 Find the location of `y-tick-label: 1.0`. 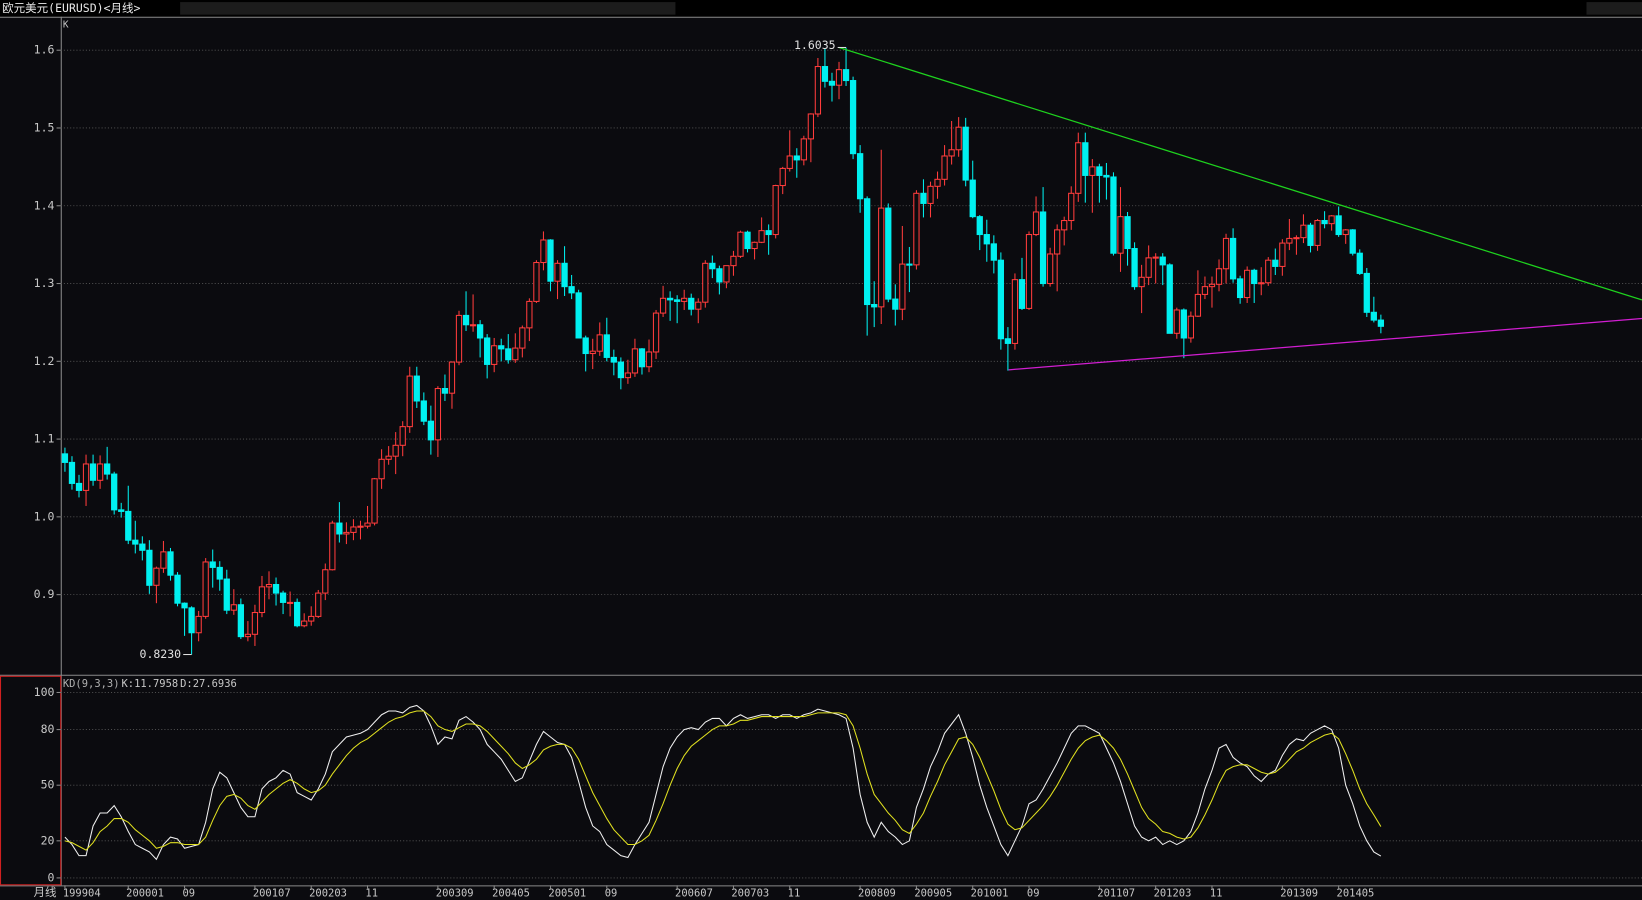

y-tick-label: 1.0 is located at coordinates (44, 516).